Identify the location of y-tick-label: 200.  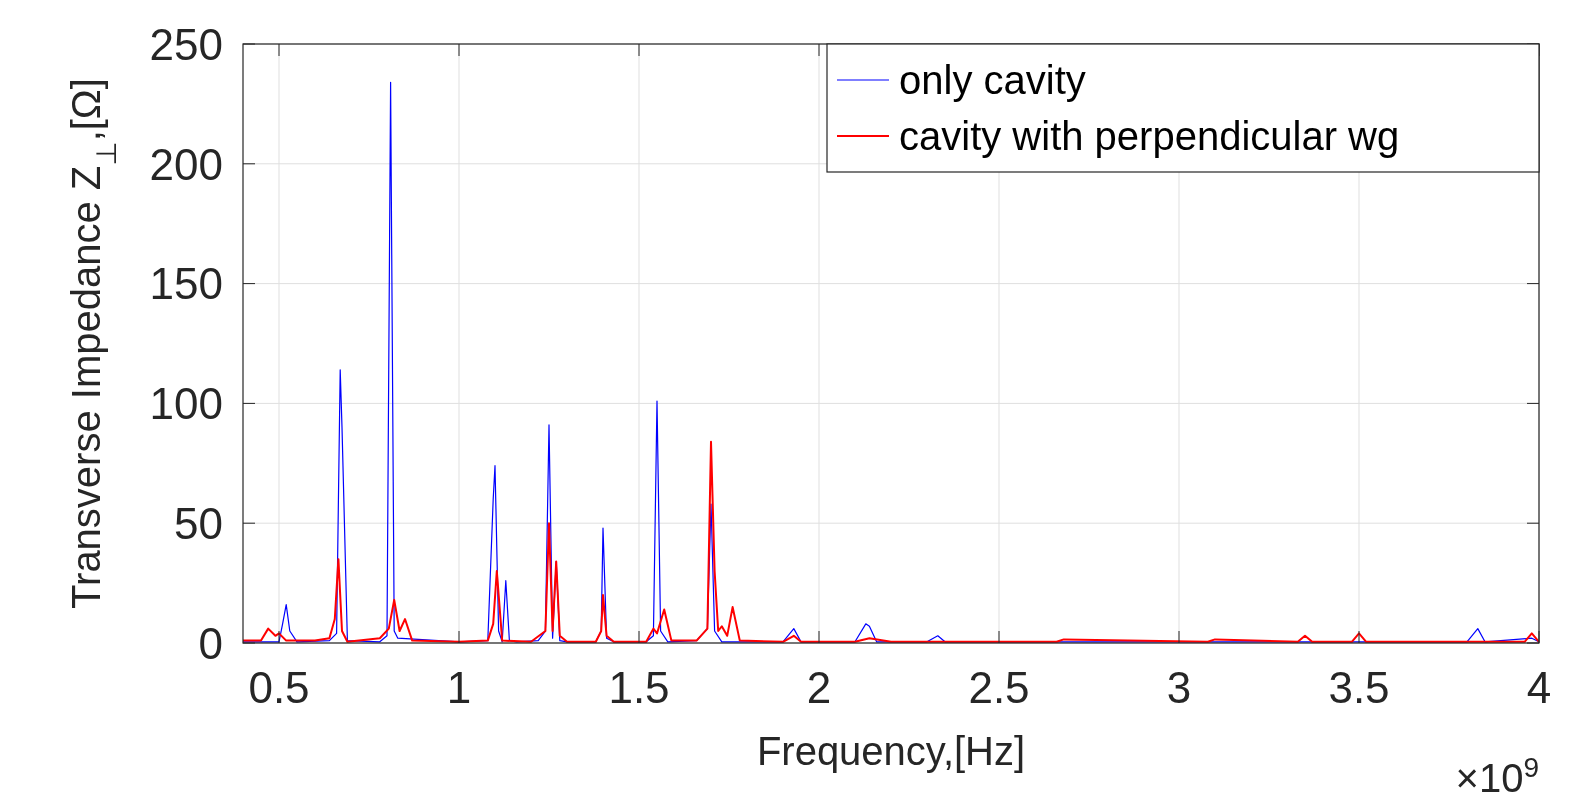
(186, 164).